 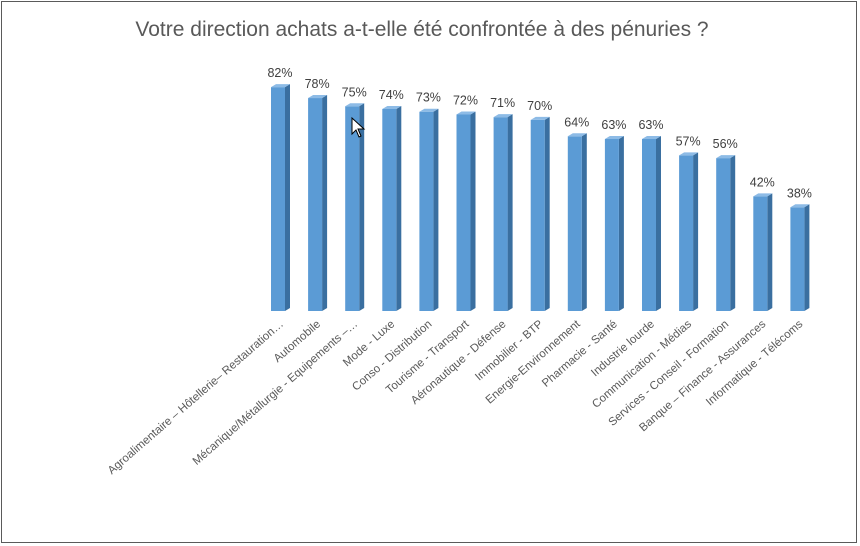 I want to click on mouse-cursor-icon, so click(x=358, y=127).